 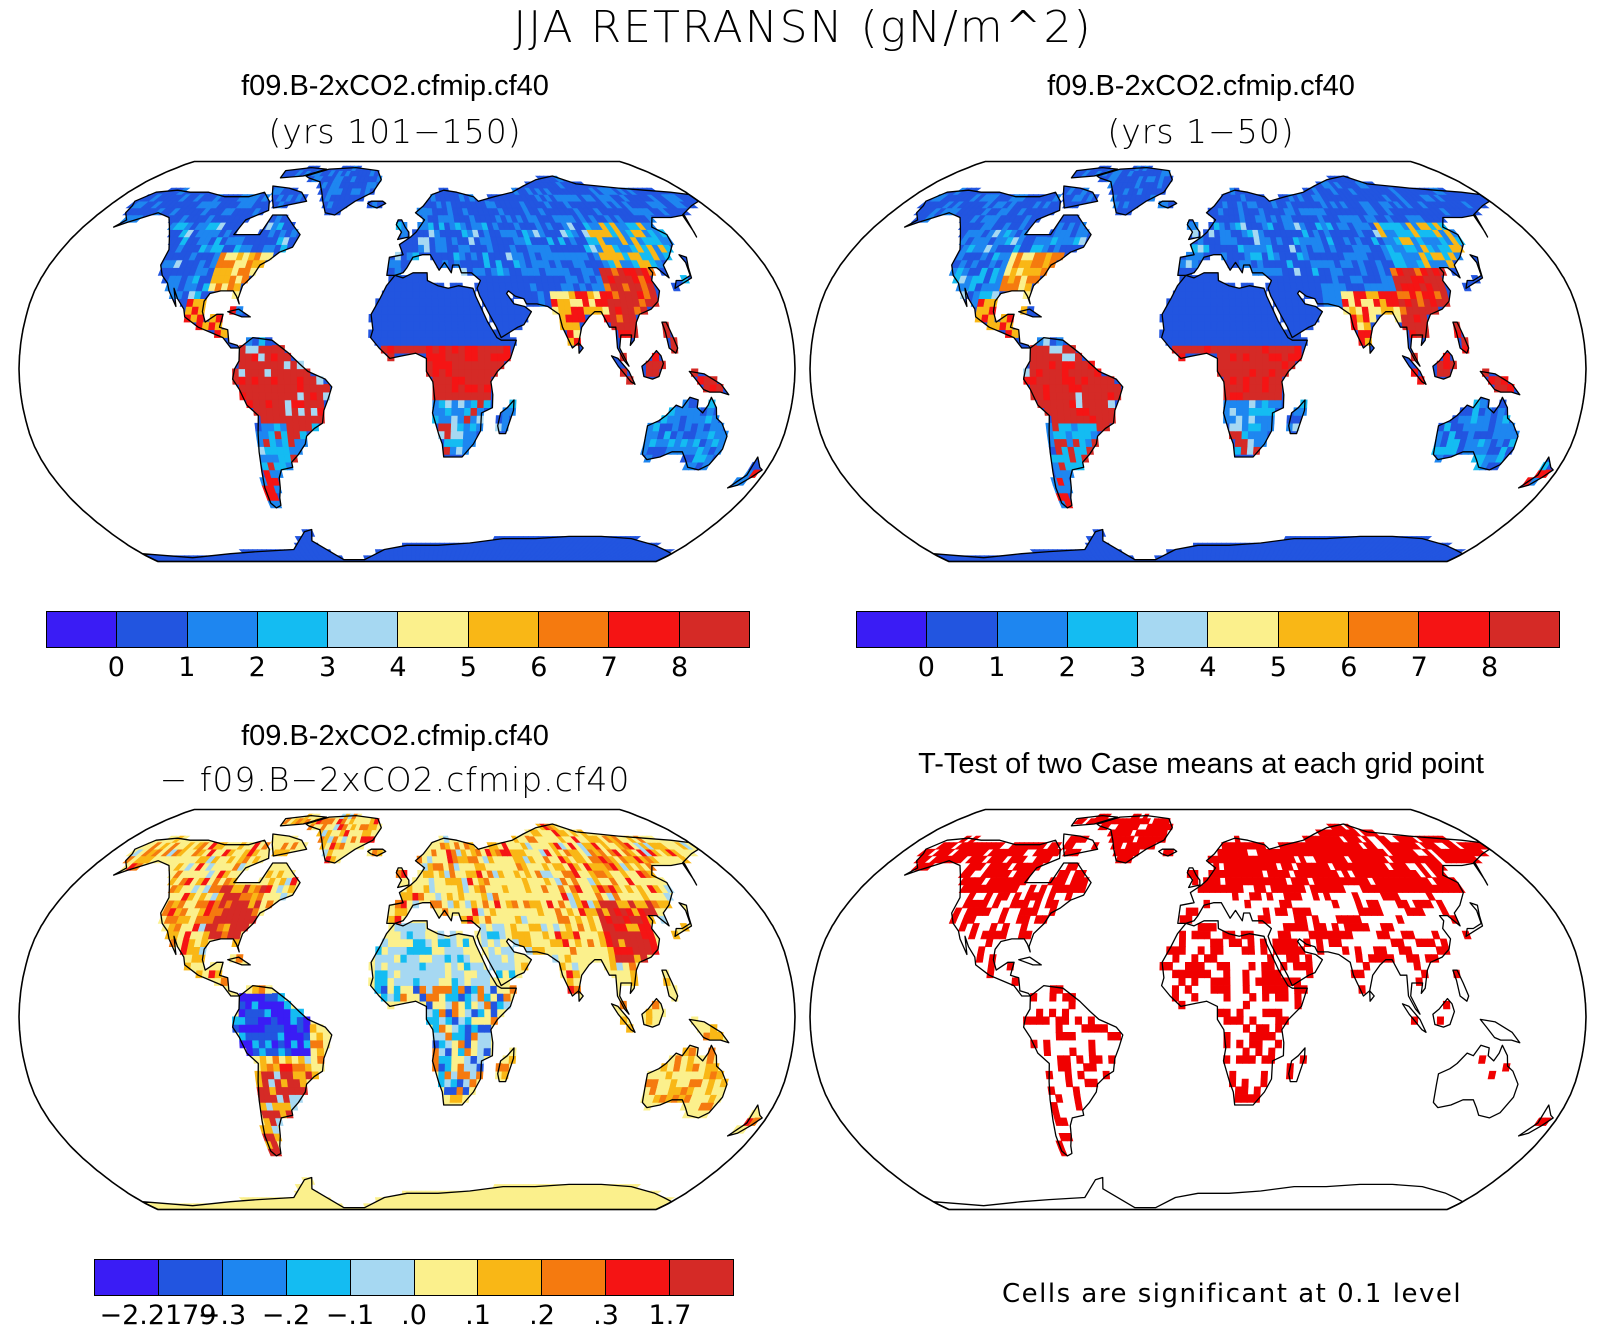 What do you see at coordinates (1228, 364) in the screenshot?
I see `coastlines` at bounding box center [1228, 364].